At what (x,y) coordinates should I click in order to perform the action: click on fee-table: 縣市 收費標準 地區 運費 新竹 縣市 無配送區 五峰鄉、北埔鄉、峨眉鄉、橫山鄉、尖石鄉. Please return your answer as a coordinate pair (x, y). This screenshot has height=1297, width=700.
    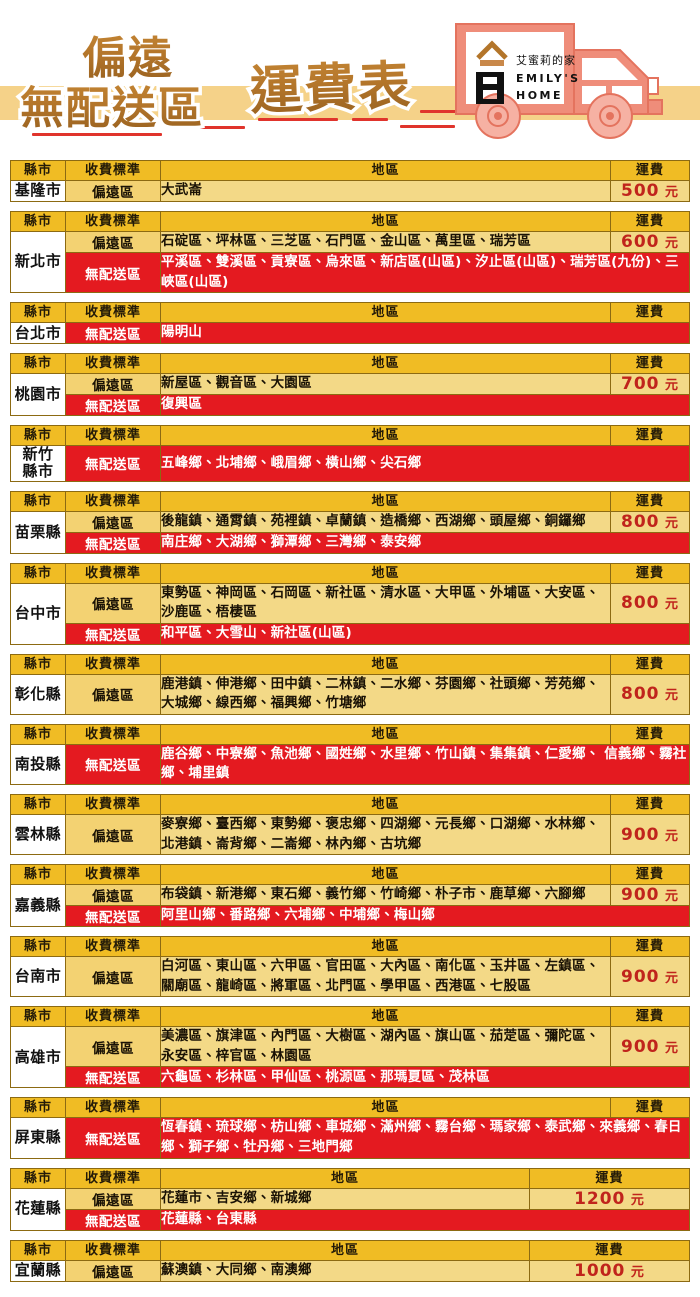
    Looking at the image, I should click on (350, 453).